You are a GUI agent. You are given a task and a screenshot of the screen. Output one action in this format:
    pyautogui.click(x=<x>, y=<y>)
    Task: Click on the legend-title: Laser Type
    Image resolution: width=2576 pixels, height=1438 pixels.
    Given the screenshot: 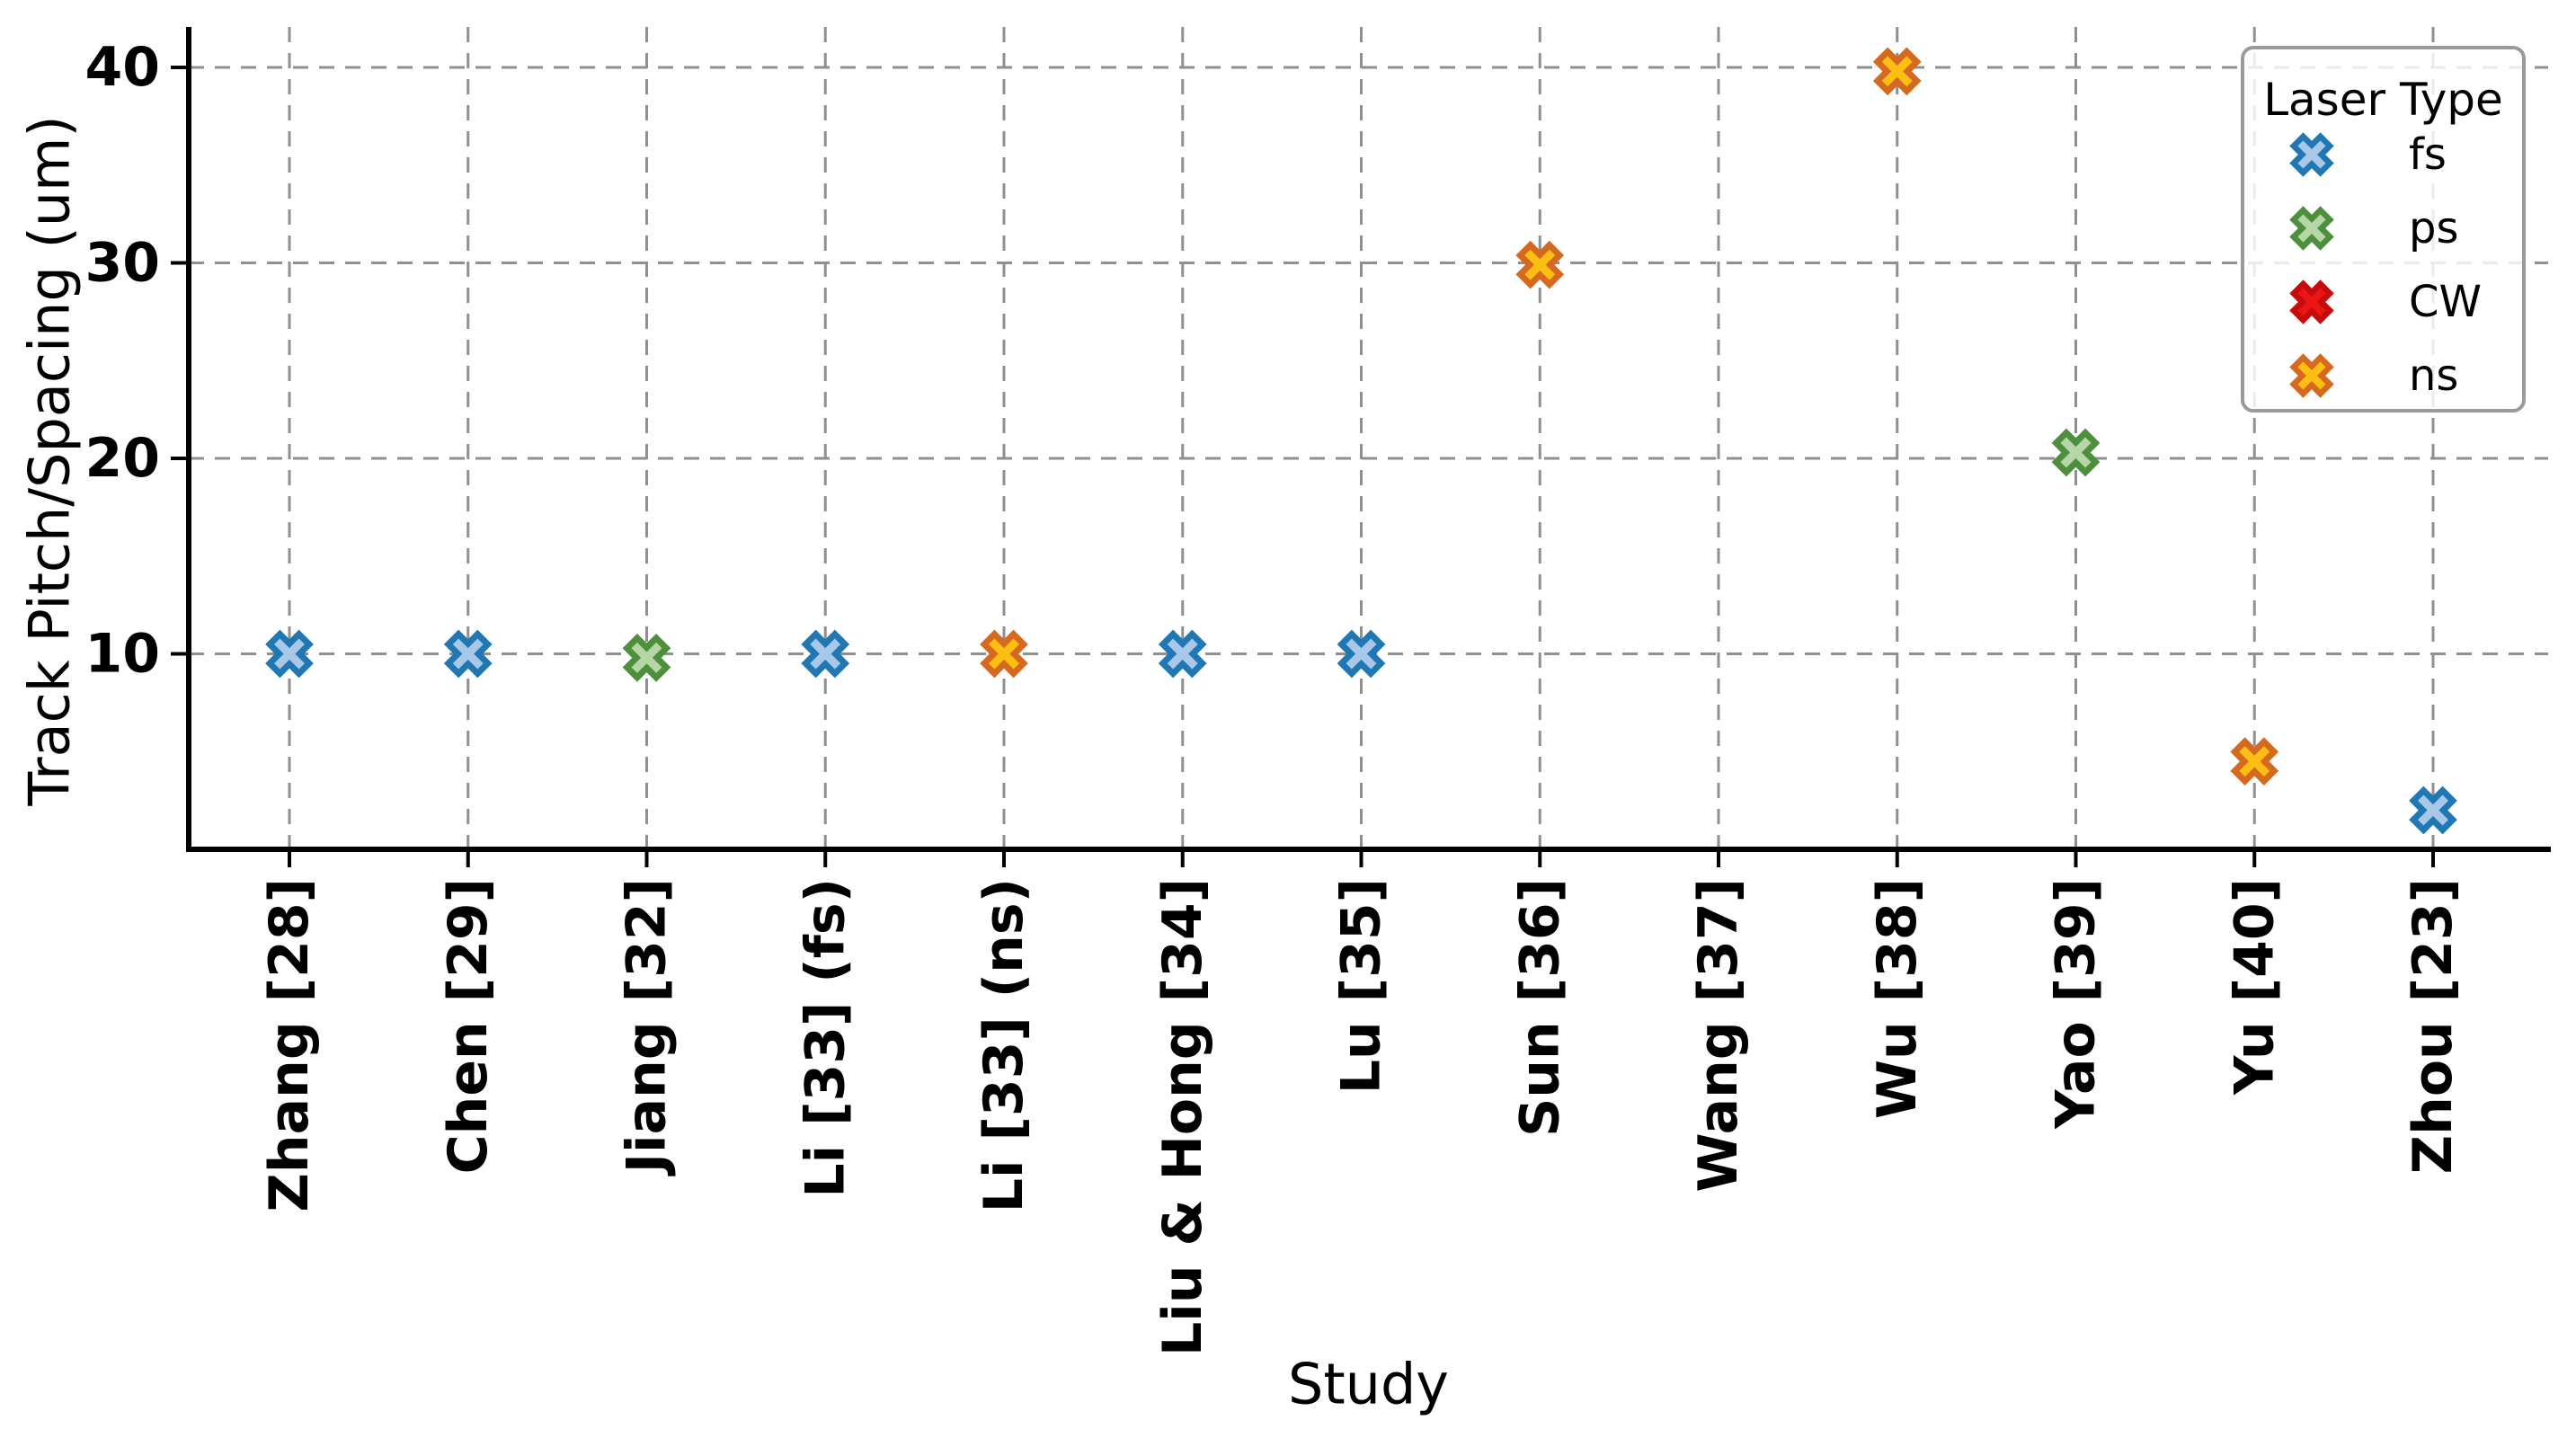 What is the action you would take?
    pyautogui.click(x=2383, y=100)
    